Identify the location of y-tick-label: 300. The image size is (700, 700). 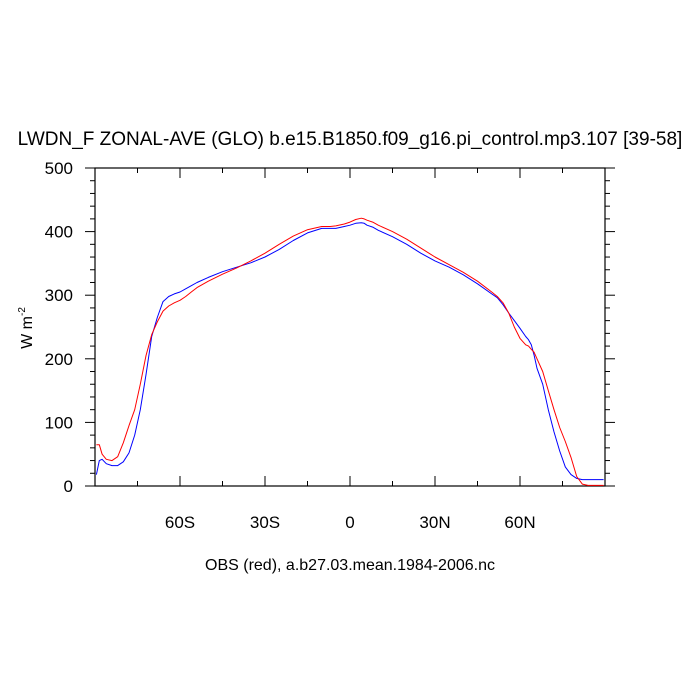
(59, 295).